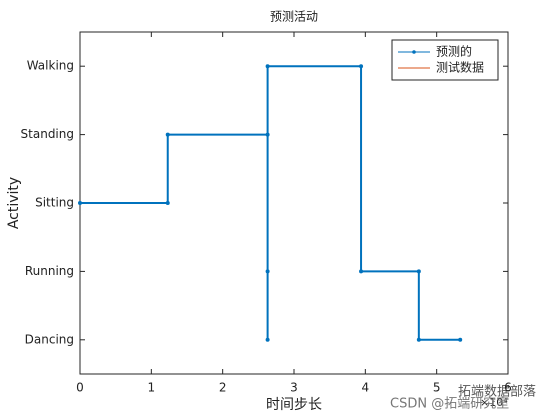 The image size is (560, 420). I want to click on x-exponent-label: ×10⁴, so click(494, 402).